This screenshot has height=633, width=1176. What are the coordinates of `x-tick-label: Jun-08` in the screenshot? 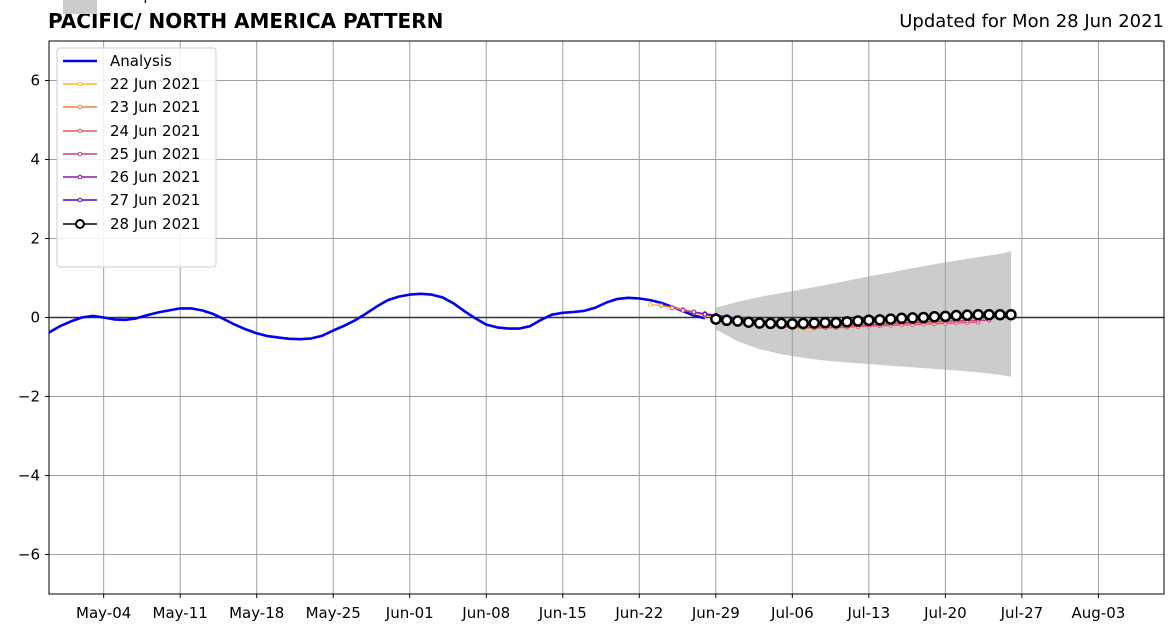 It's located at (485, 613).